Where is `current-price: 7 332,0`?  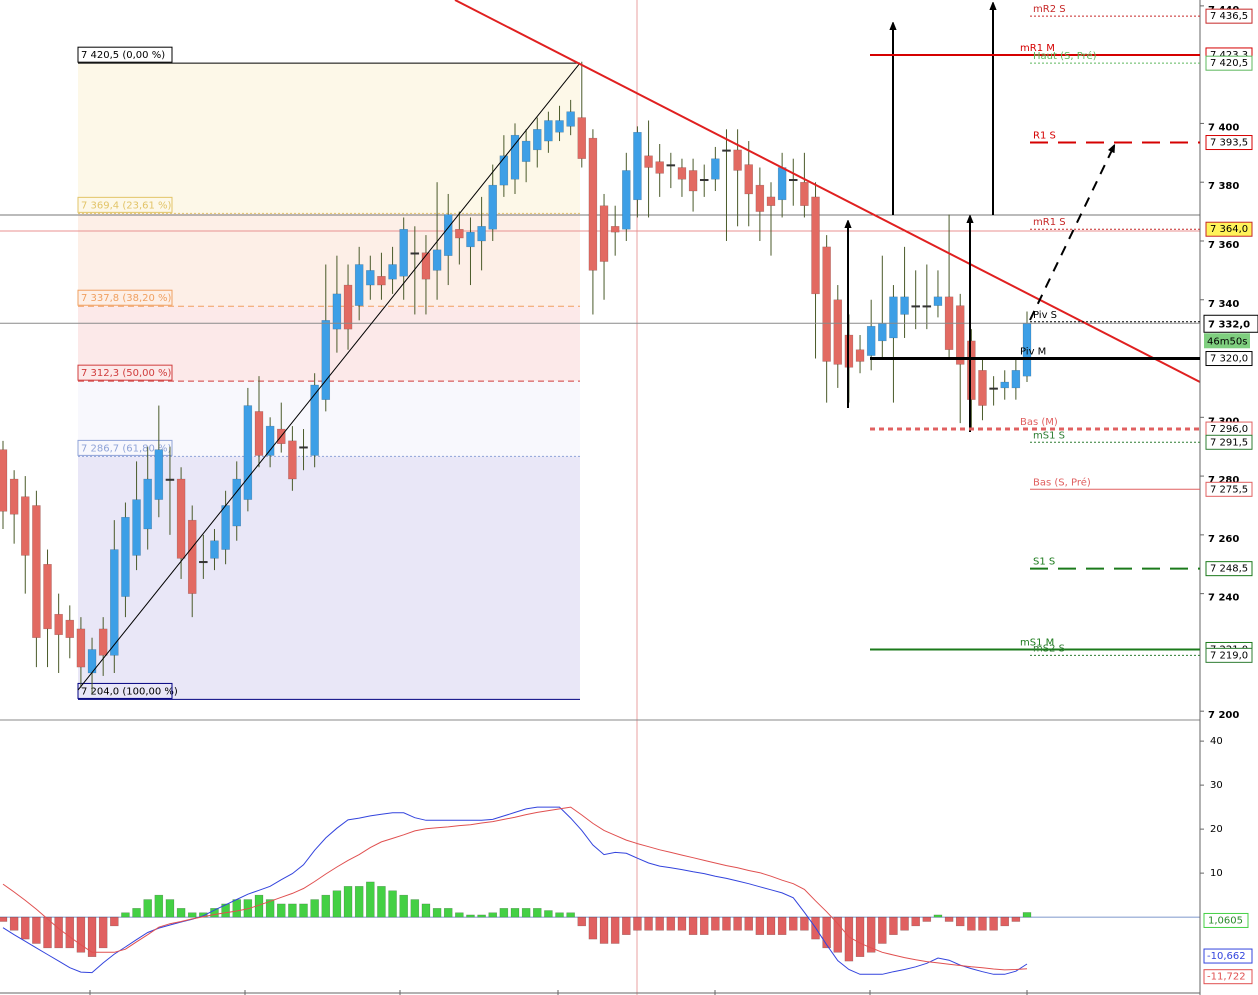
current-price: 7 332,0 is located at coordinates (1229, 324).